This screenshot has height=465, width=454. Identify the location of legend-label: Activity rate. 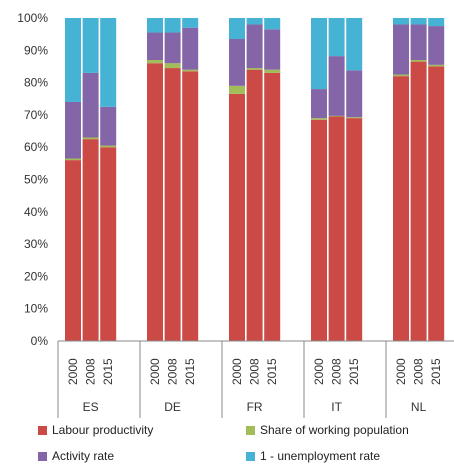
(83, 456).